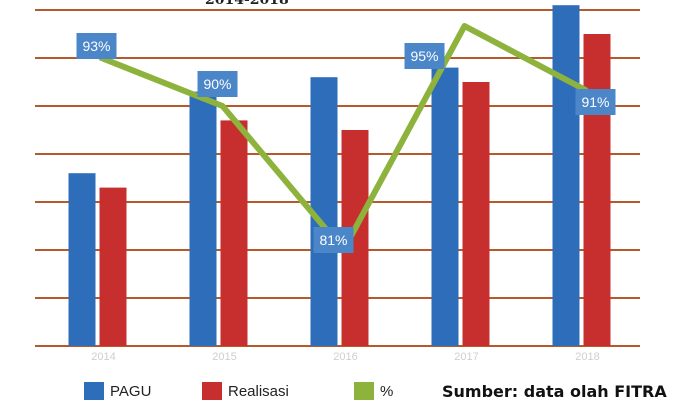 This screenshot has width=695, height=405. I want to click on percent-label: 95%, so click(424, 56).